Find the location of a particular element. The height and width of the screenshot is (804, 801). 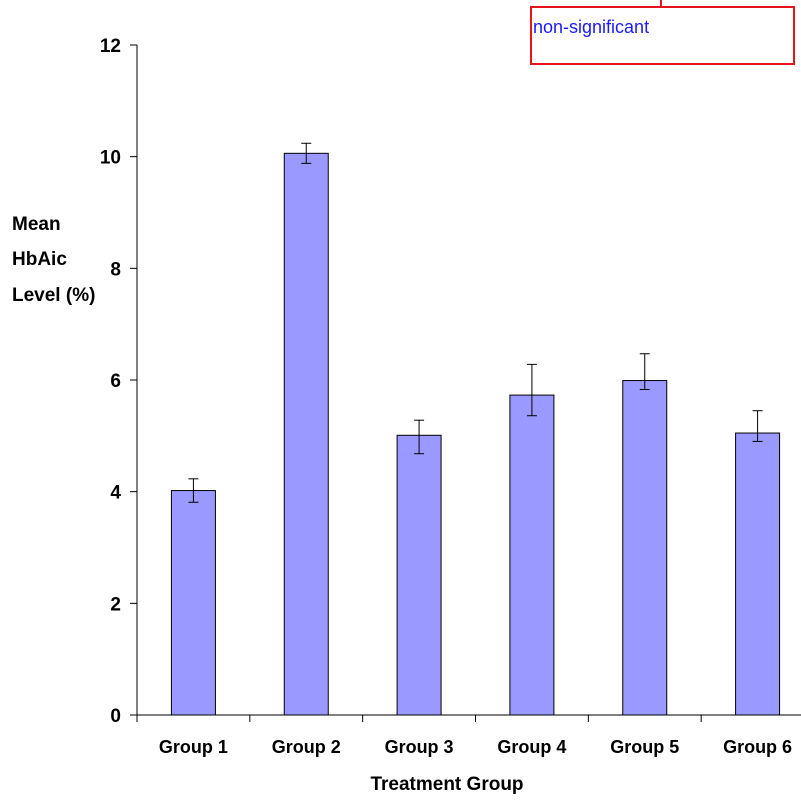

y-axis-title: Mean HbAic Level (%) is located at coordinates (53, 260).